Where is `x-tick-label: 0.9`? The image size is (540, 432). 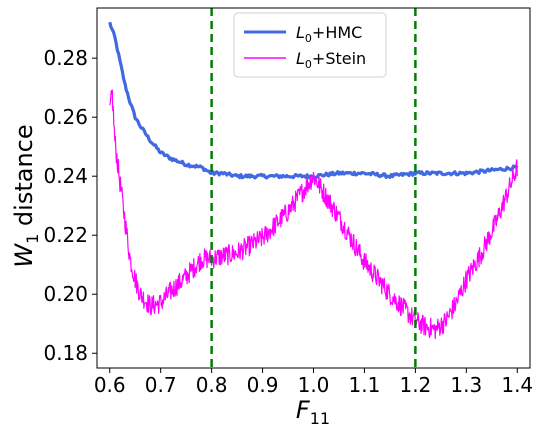 x-tick-label: 0.9 is located at coordinates (263, 385).